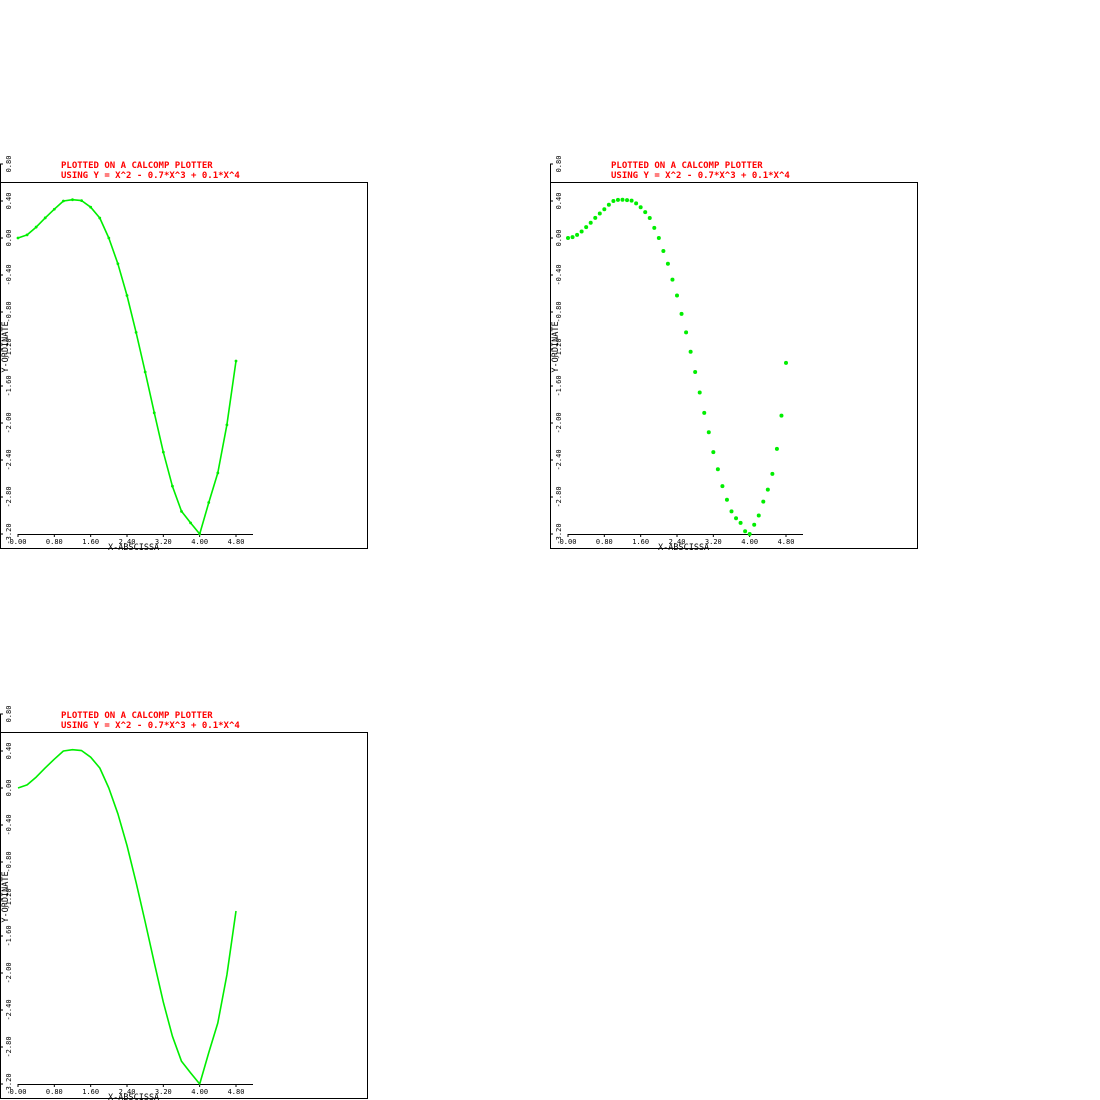 The image size is (1100, 1100). Describe the element at coordinates (18, 1092) in the screenshot. I see `x-tick-label: 0.00` at that location.